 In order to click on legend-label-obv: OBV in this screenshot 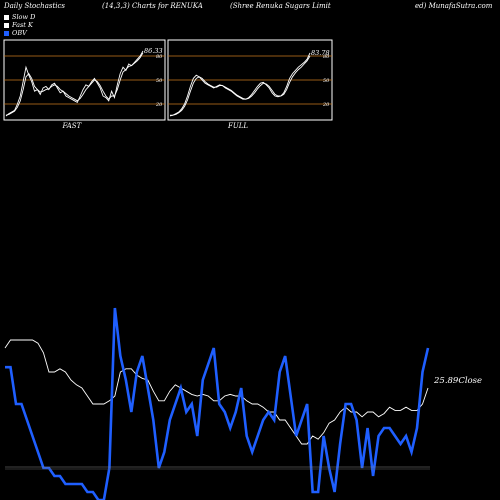, I will do `click(19, 33)`.